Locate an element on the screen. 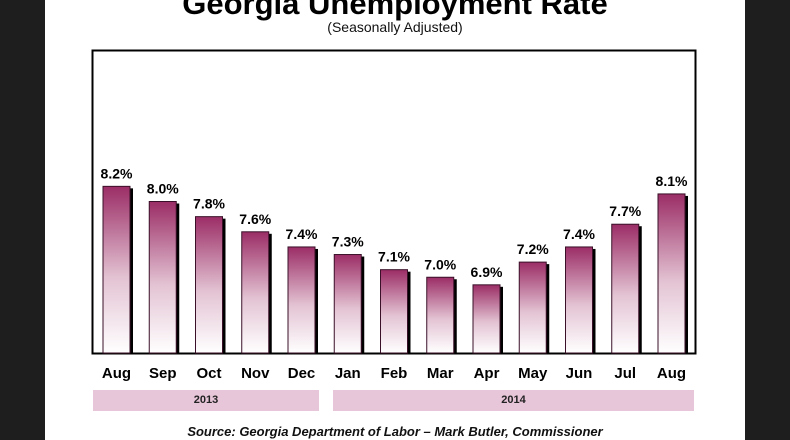  x-tick-label: Jul is located at coordinates (625, 373).